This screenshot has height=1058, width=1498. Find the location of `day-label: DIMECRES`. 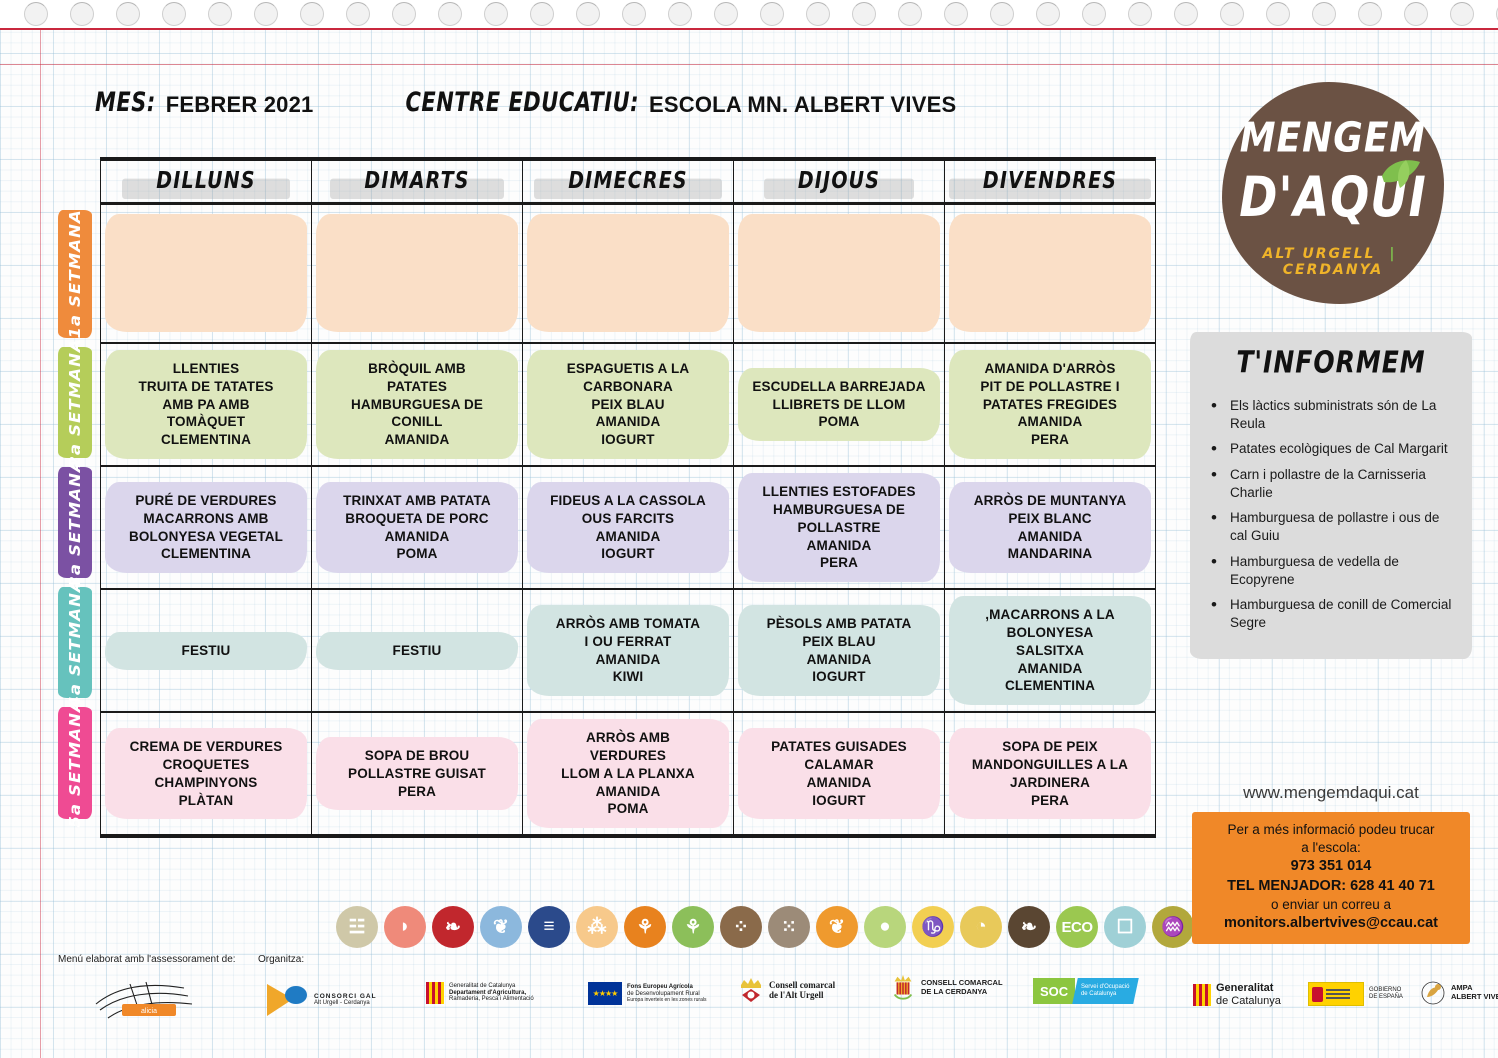

day-label: DIMECRES is located at coordinates (628, 184).